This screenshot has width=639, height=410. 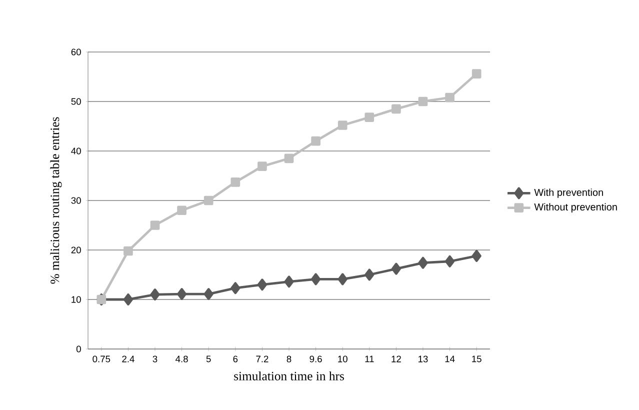 I want to click on x-tick-label: 6, so click(x=235, y=359).